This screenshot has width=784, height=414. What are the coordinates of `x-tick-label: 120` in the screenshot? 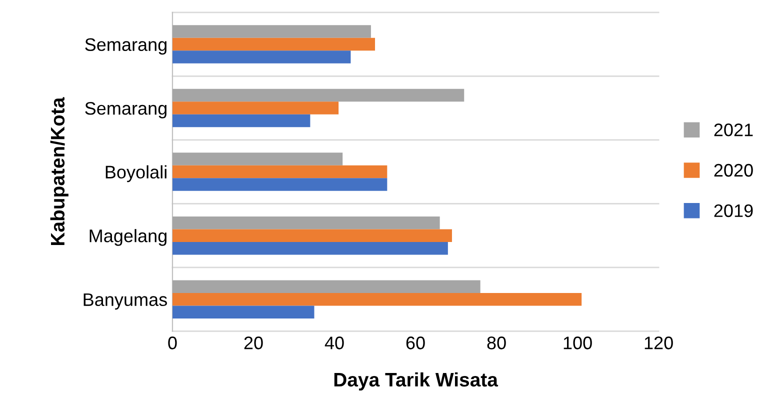 It's located at (658, 343).